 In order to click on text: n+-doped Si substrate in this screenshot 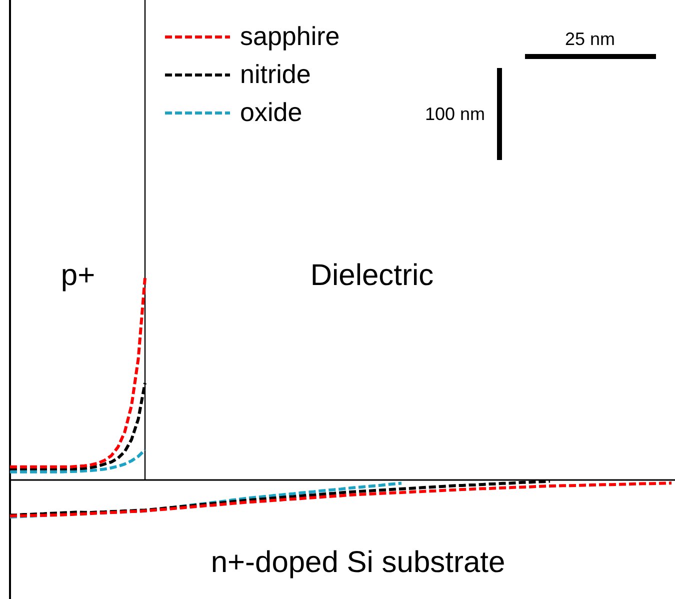, I will do `click(358, 562)`.